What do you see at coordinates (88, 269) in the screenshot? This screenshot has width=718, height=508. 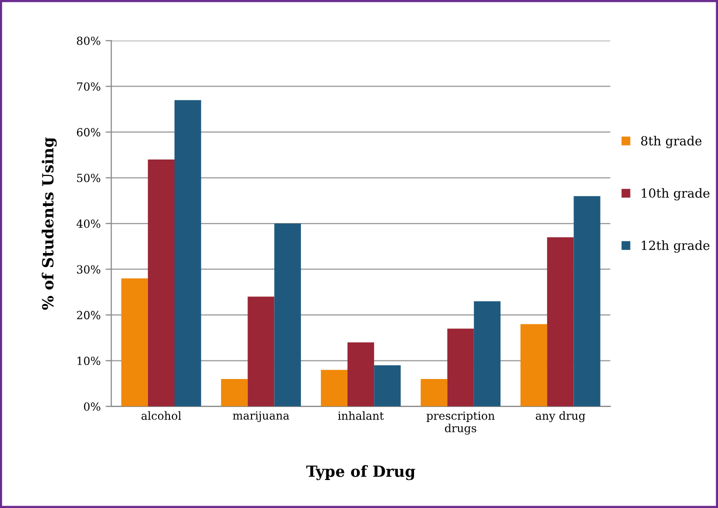 I see `y-tick-label: 30%` at bounding box center [88, 269].